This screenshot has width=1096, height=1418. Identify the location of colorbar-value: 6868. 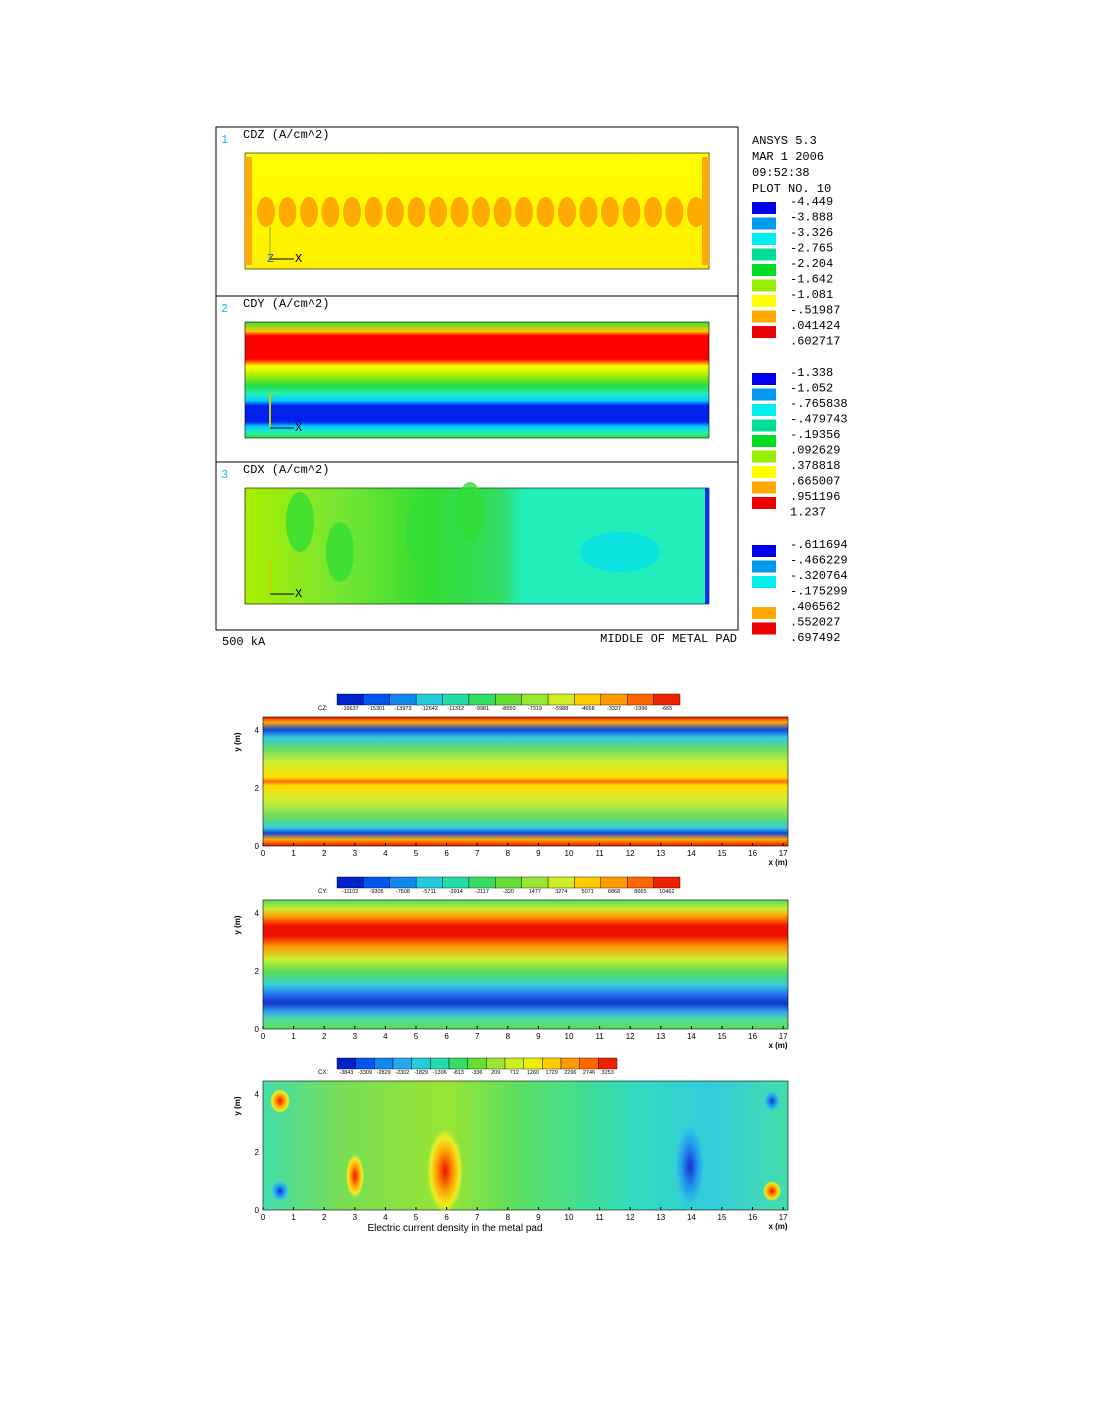
(614, 892).